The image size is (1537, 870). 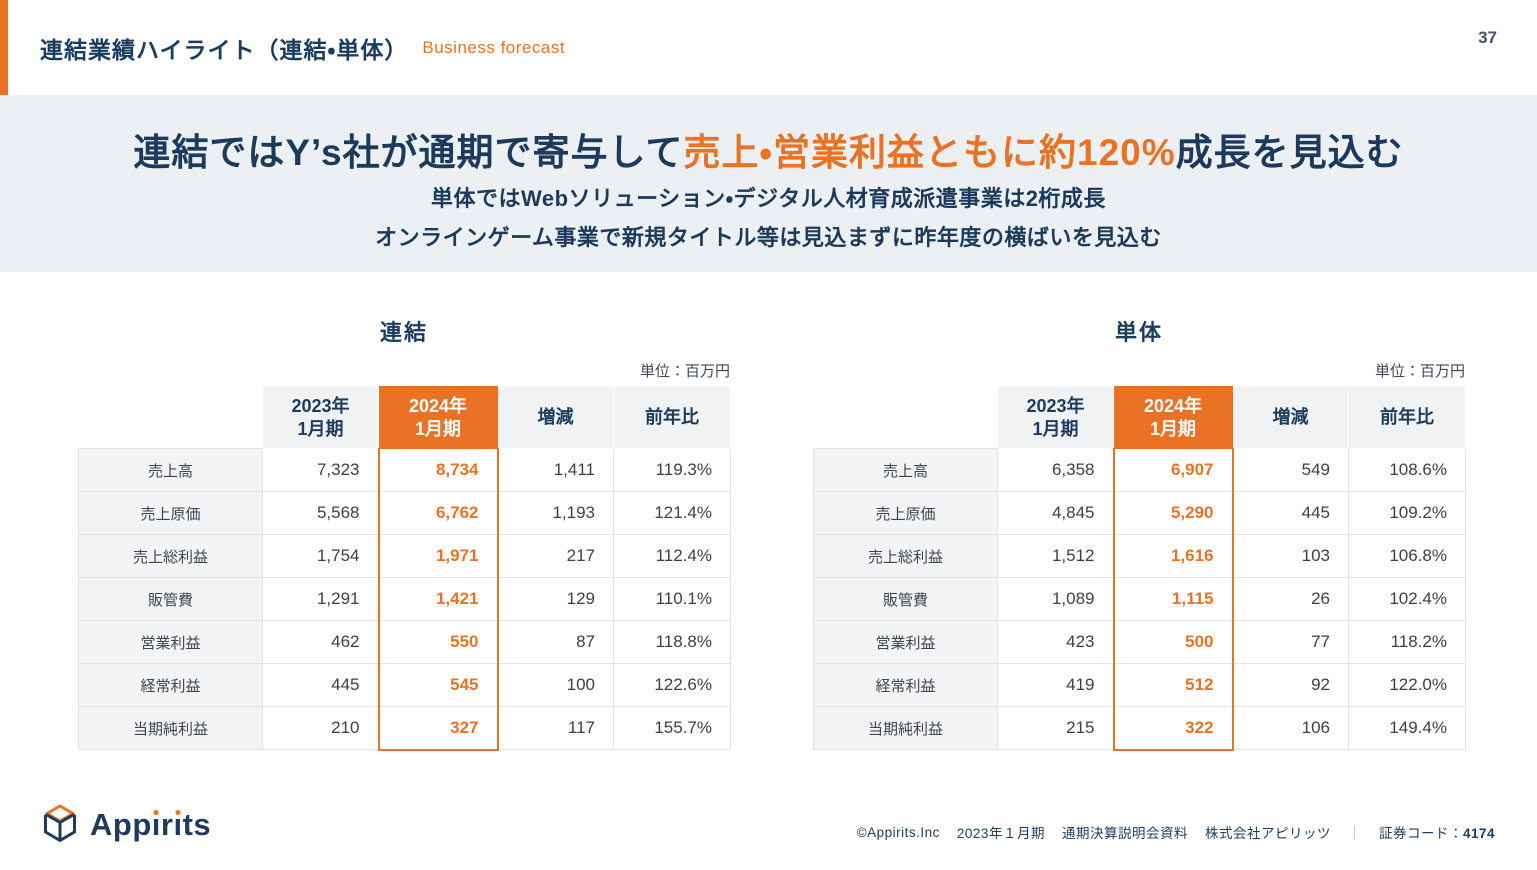 What do you see at coordinates (1055, 417) in the screenshot?
I see `column-header-fy2023: 2023年 1月期` at bounding box center [1055, 417].